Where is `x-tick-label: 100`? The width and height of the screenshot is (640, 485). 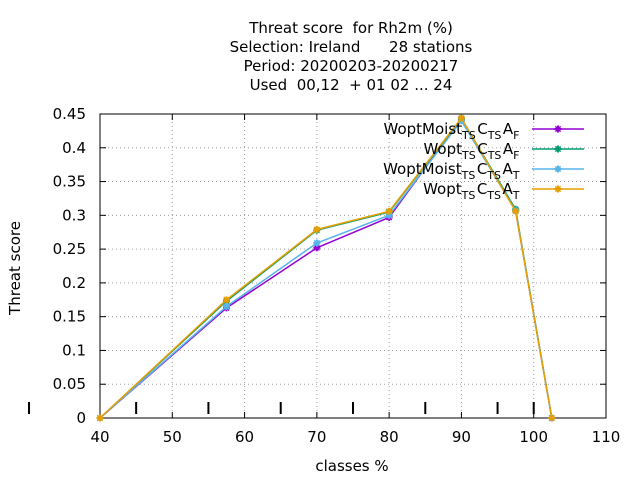
x-tick-label: 100 is located at coordinates (533, 437).